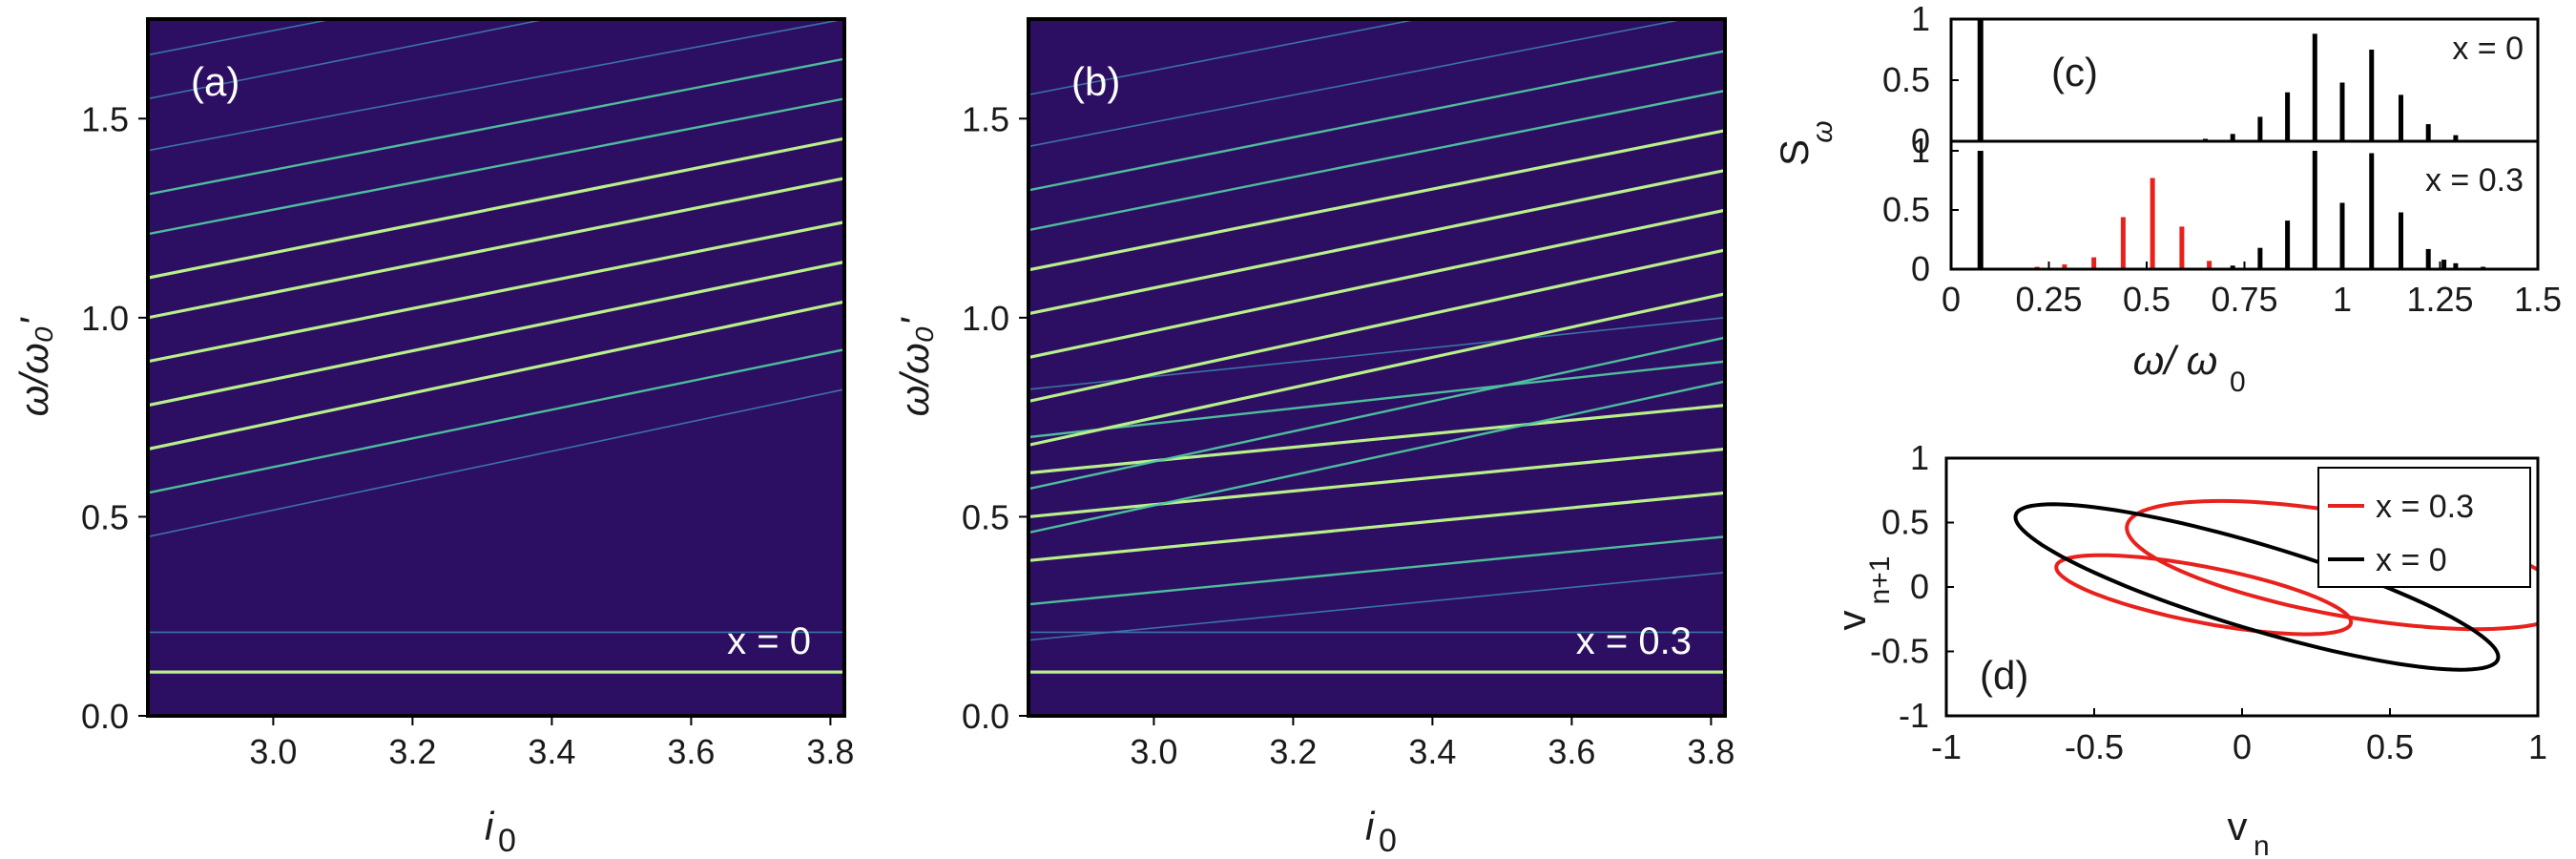  Describe the element at coordinates (2203, 209) in the screenshot. I see `spectrum-subplot: 1 0.5 0 x = 0.3` at that location.